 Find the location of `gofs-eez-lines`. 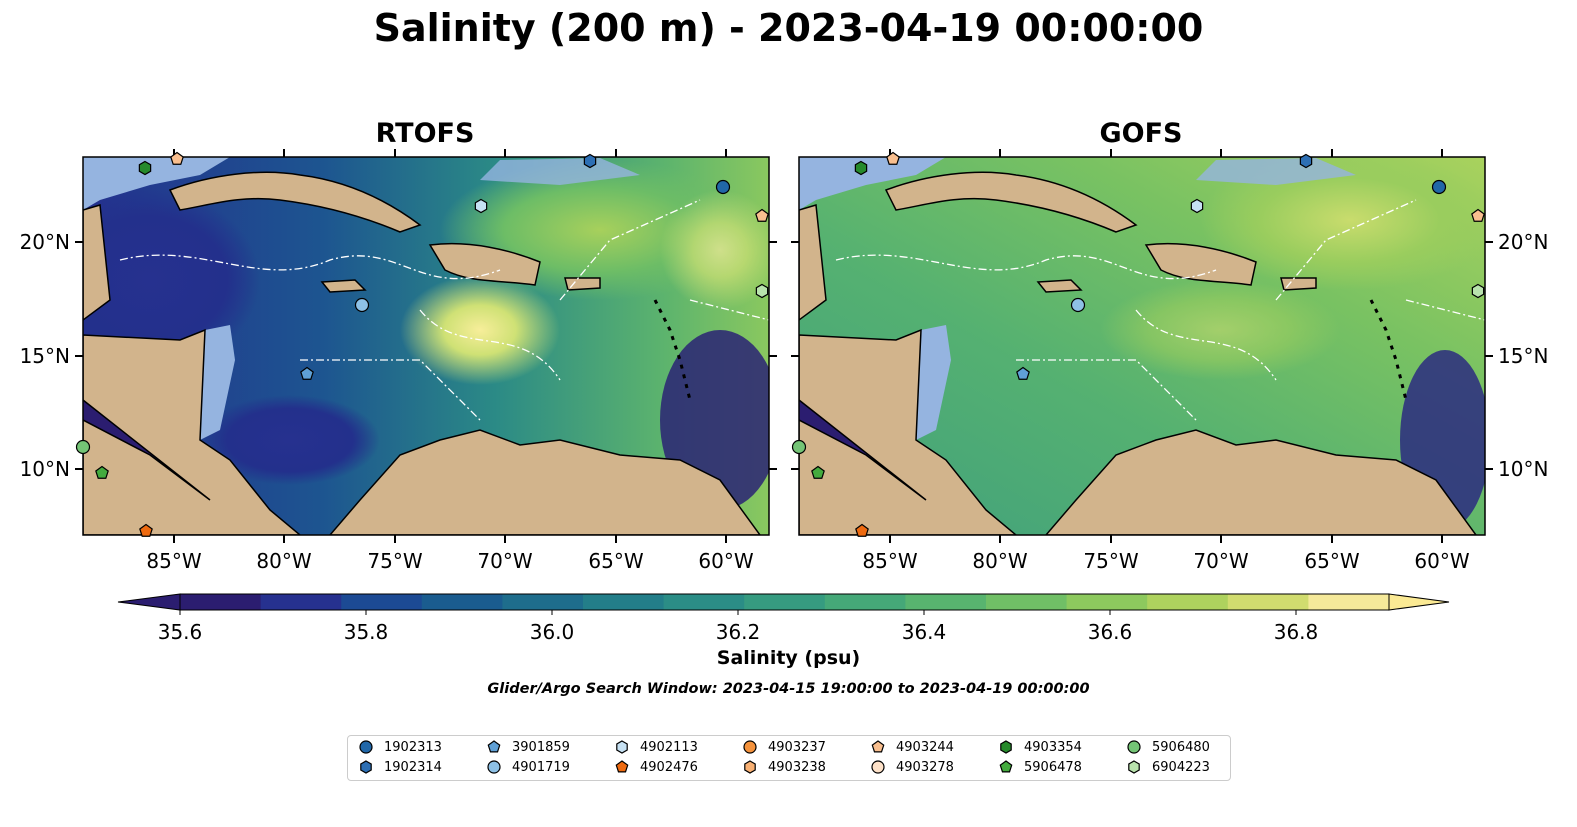

gofs-eez-lines is located at coordinates (1160, 310).